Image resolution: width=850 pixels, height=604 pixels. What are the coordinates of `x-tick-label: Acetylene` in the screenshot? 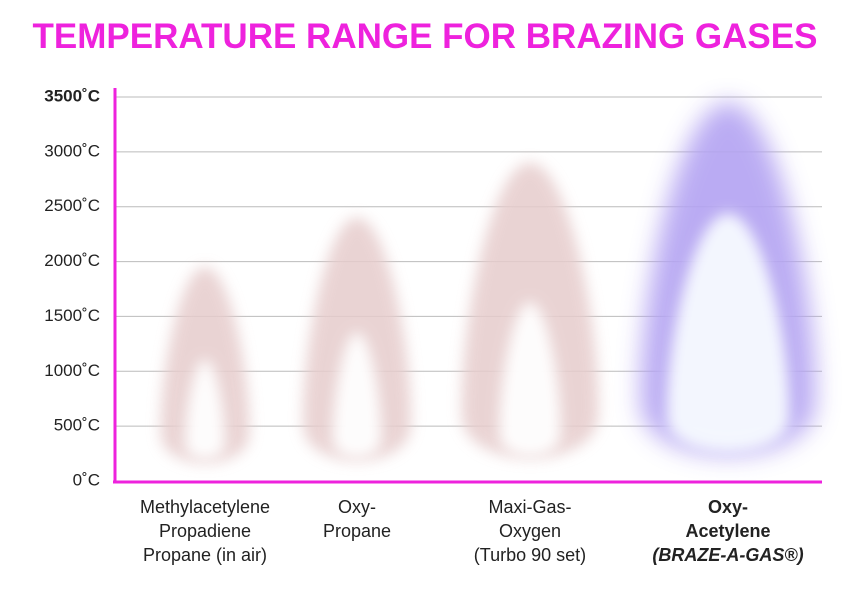 It's located at (727, 531).